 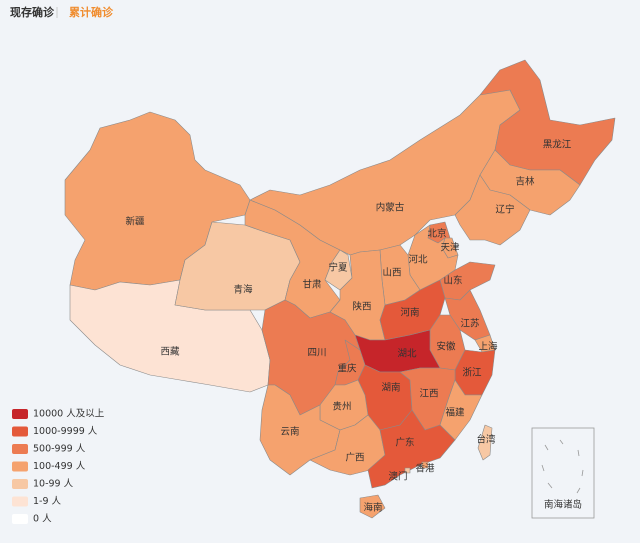 What do you see at coordinates (436, 234) in the screenshot?
I see `province-label: 北京` at bounding box center [436, 234].